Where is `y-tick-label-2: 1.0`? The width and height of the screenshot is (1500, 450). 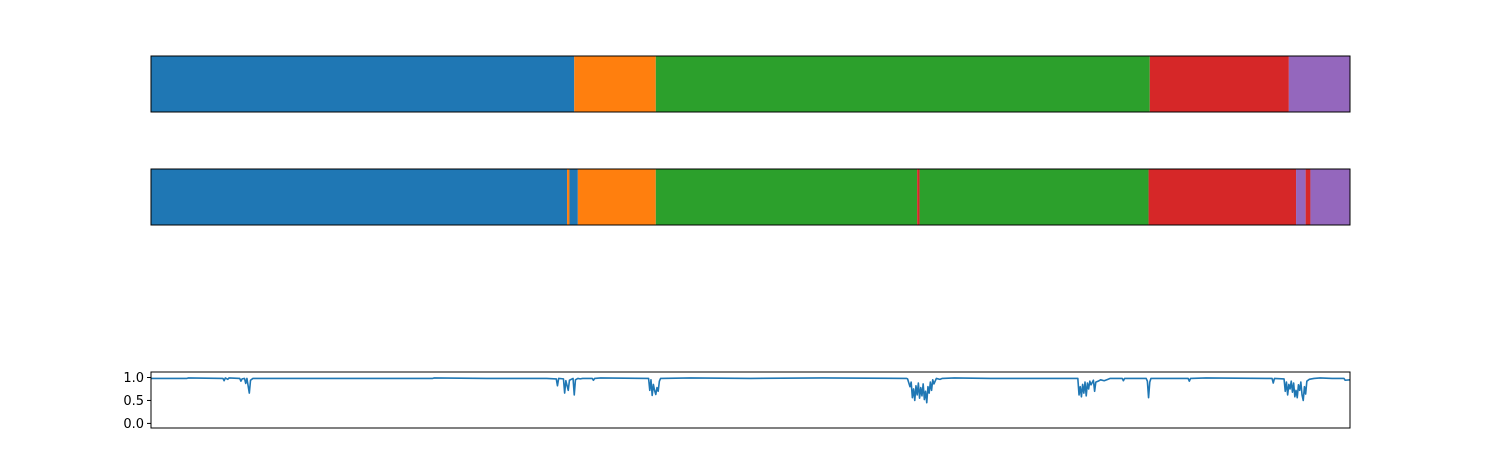 y-tick-label-2: 1.0 is located at coordinates (133, 378).